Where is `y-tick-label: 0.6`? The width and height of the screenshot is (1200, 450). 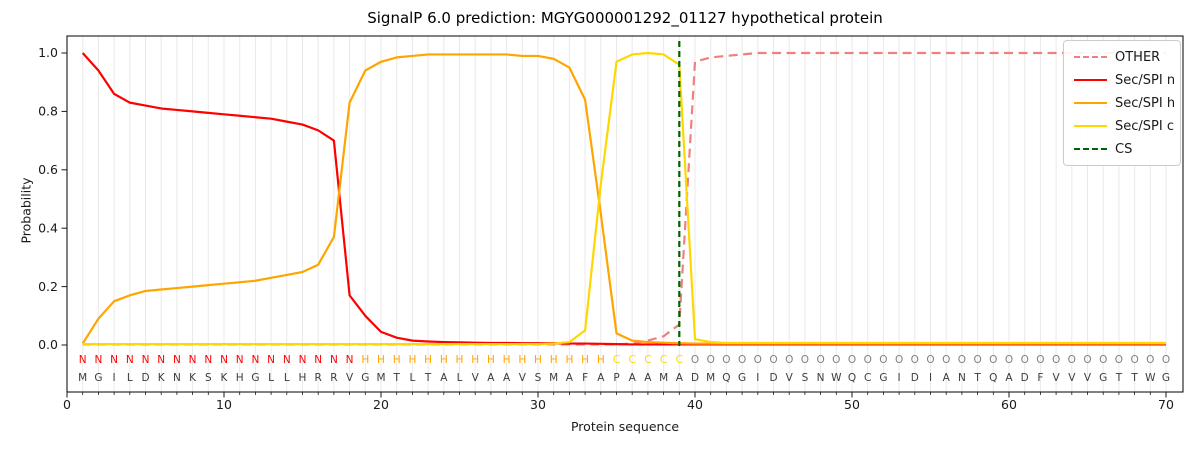
y-tick-label: 0.6 is located at coordinates (48, 169).